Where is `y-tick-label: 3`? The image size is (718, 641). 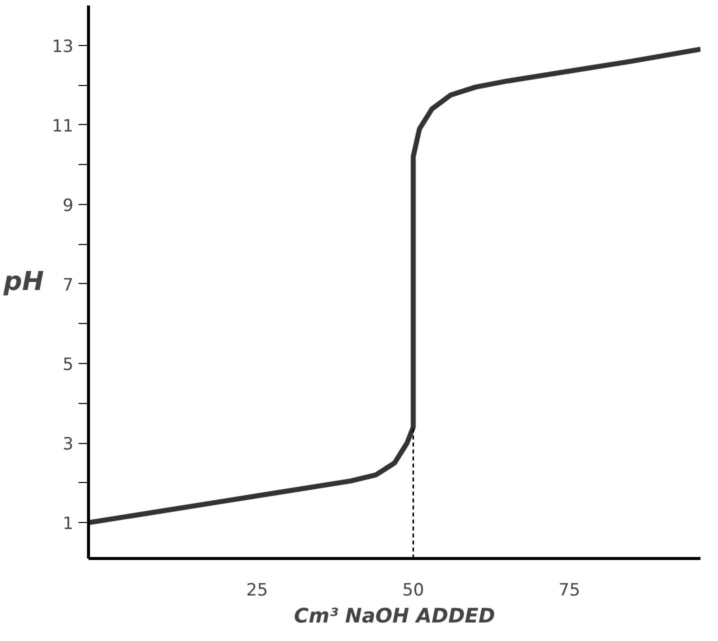
y-tick-label: 3 is located at coordinates (68, 444).